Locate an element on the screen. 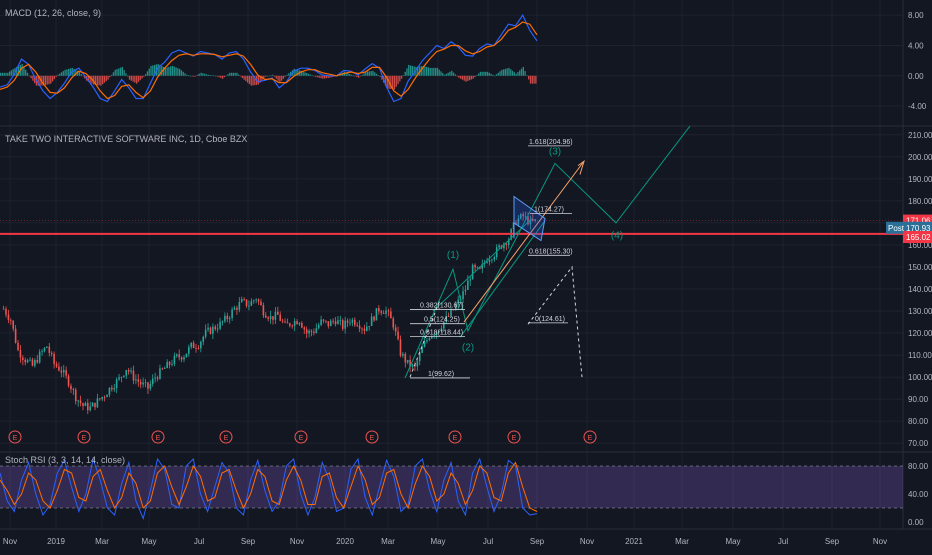  x-tick-label: Mar is located at coordinates (682, 541).